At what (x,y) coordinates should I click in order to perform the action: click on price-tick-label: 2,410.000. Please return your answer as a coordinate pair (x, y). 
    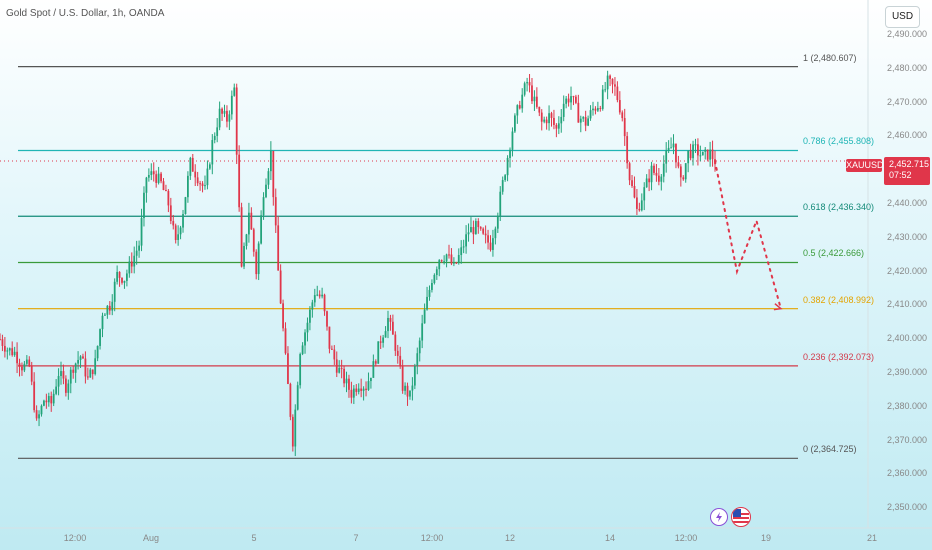
    Looking at the image, I should click on (907, 304).